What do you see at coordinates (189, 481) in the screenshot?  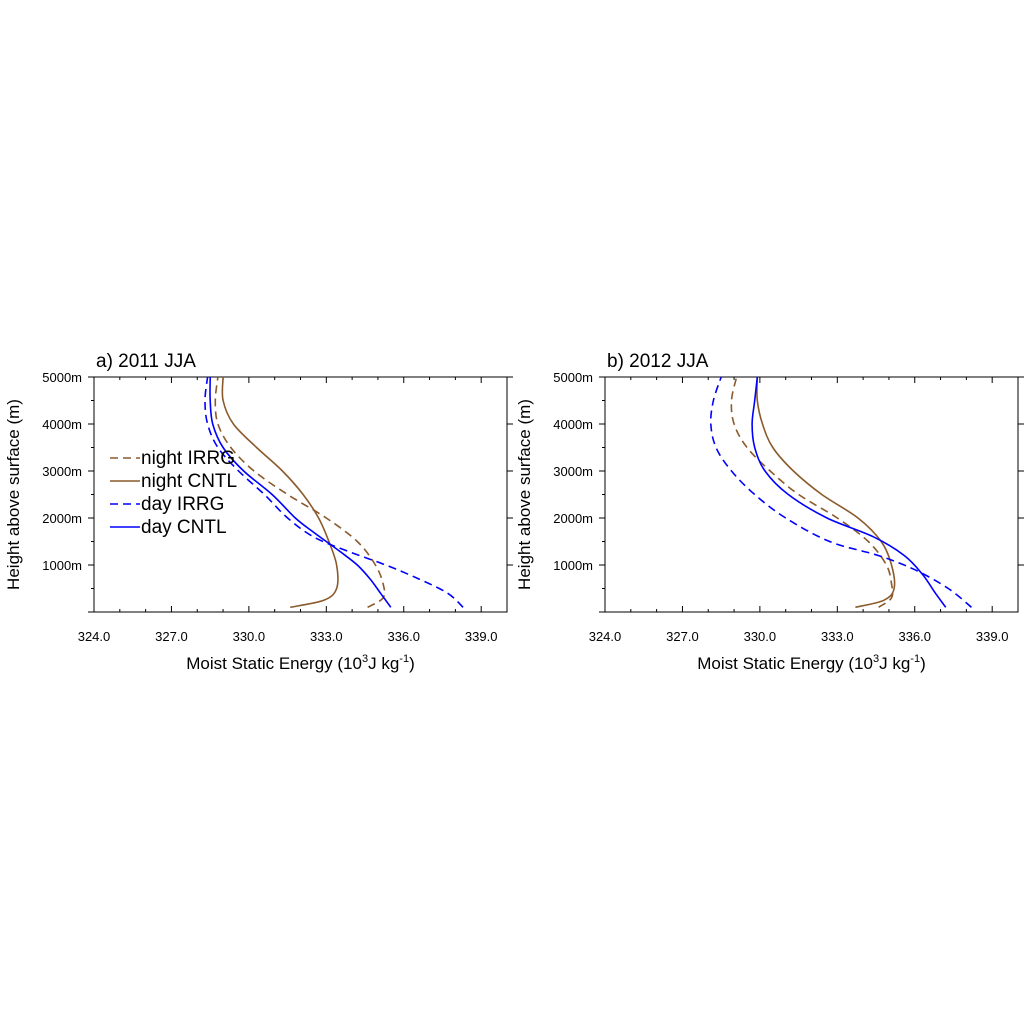 I see `legend-label: night CNTL` at bounding box center [189, 481].